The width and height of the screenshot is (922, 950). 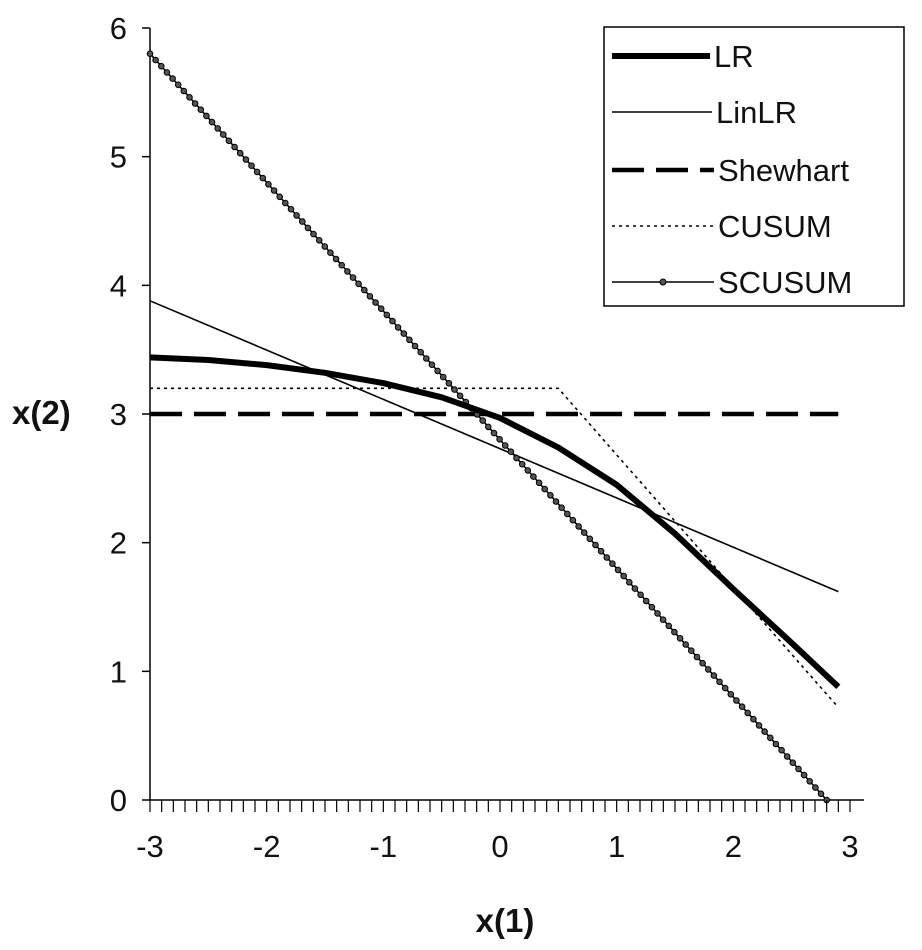 I want to click on legend-label-lr: LR, so click(x=734, y=56).